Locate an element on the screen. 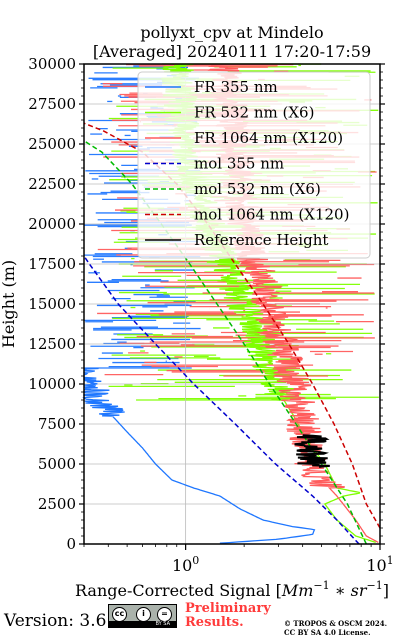 The height and width of the screenshot is (640, 400). chart-title: pollyxt_cpv at Mindelo is located at coordinates (231, 32).